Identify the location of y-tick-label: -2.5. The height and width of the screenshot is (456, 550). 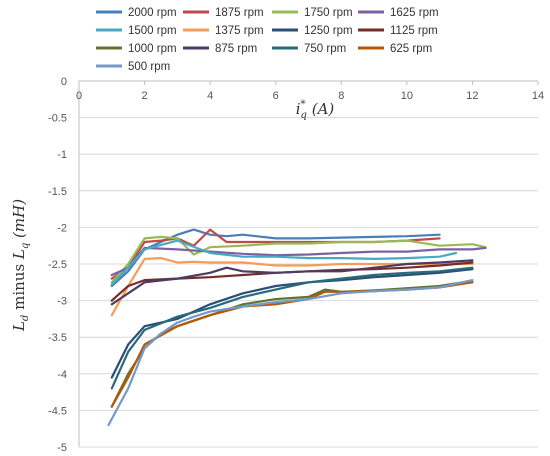
(57, 265).